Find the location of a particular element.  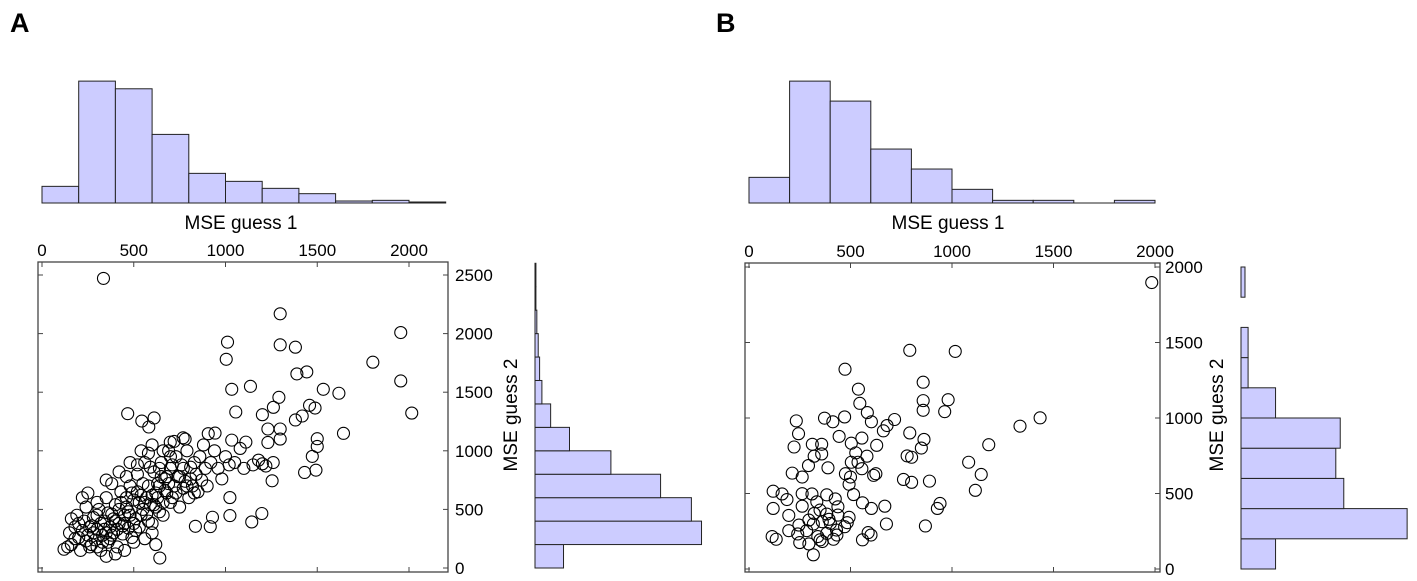

x-tick-label: 0 is located at coordinates (748, 251).